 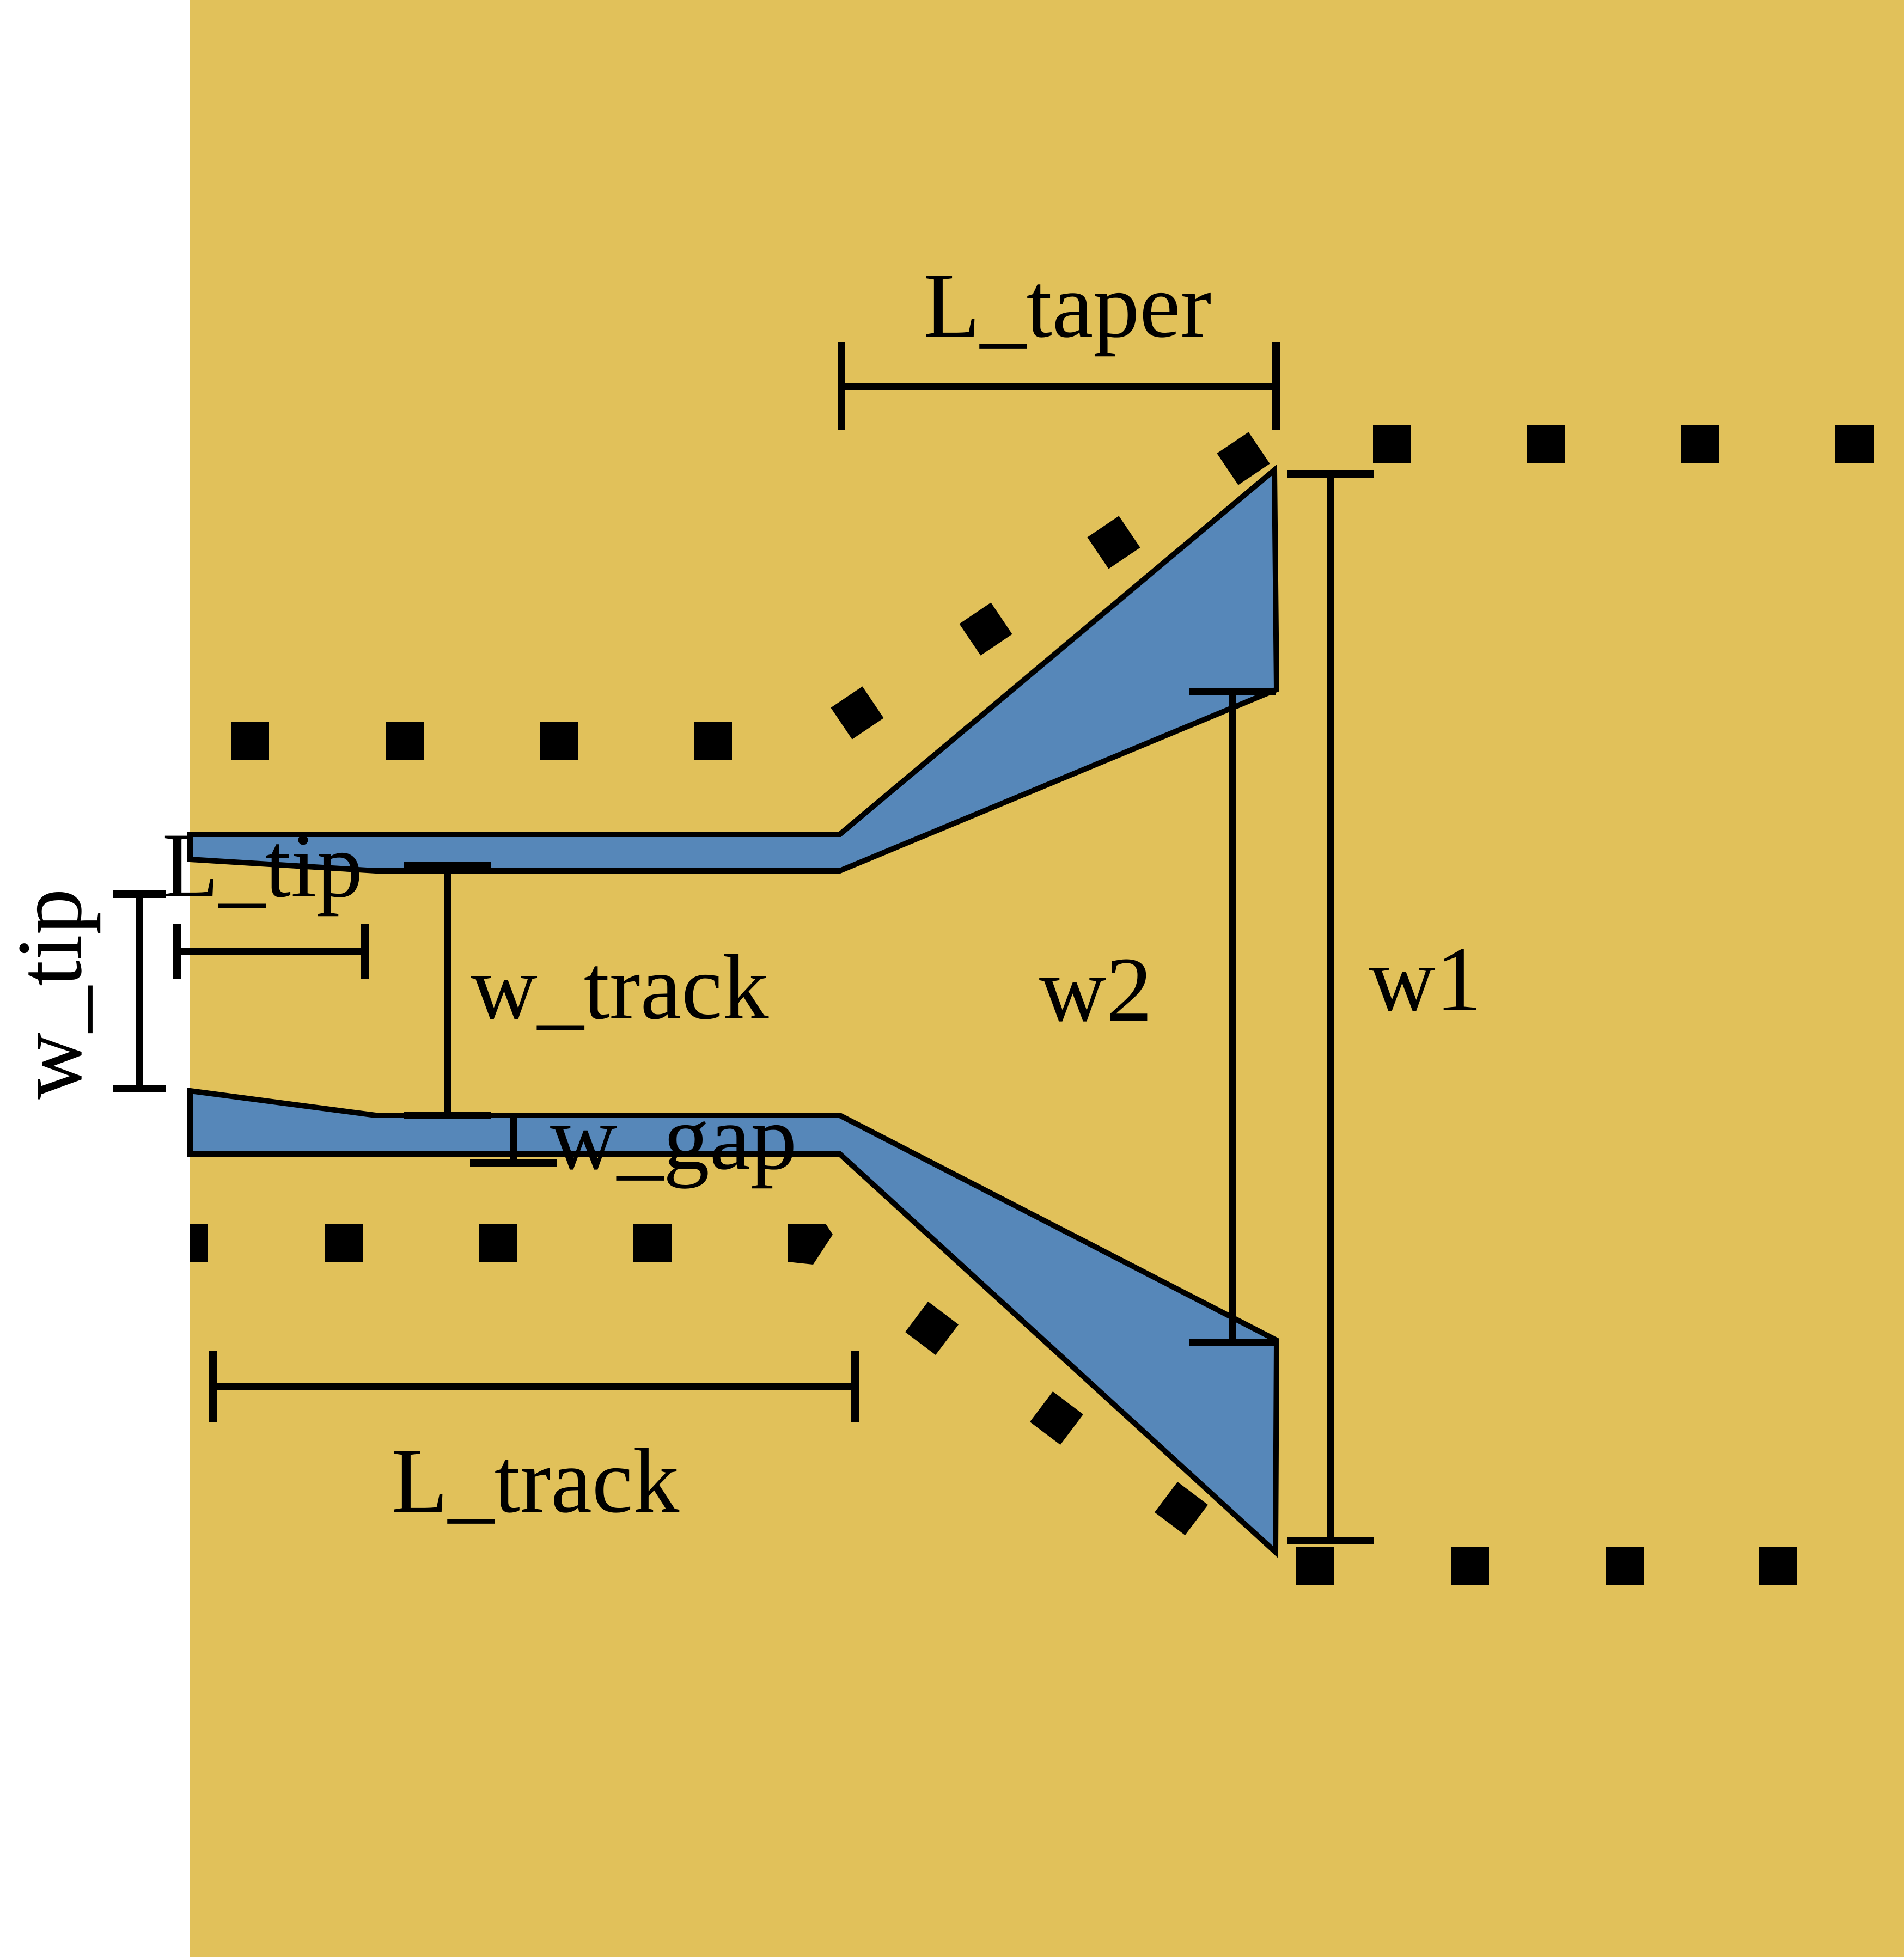 I want to click on via-row-top-diagonal, so click(x=1050, y=586).